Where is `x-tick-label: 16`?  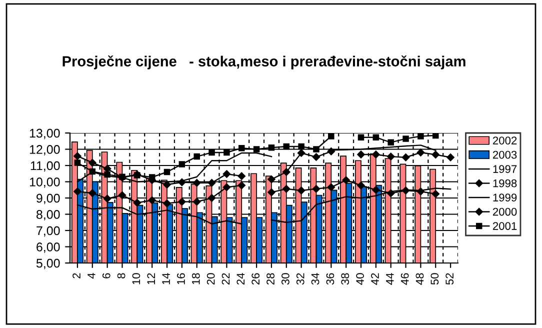 x-tick-label: 16 is located at coordinates (181, 278).